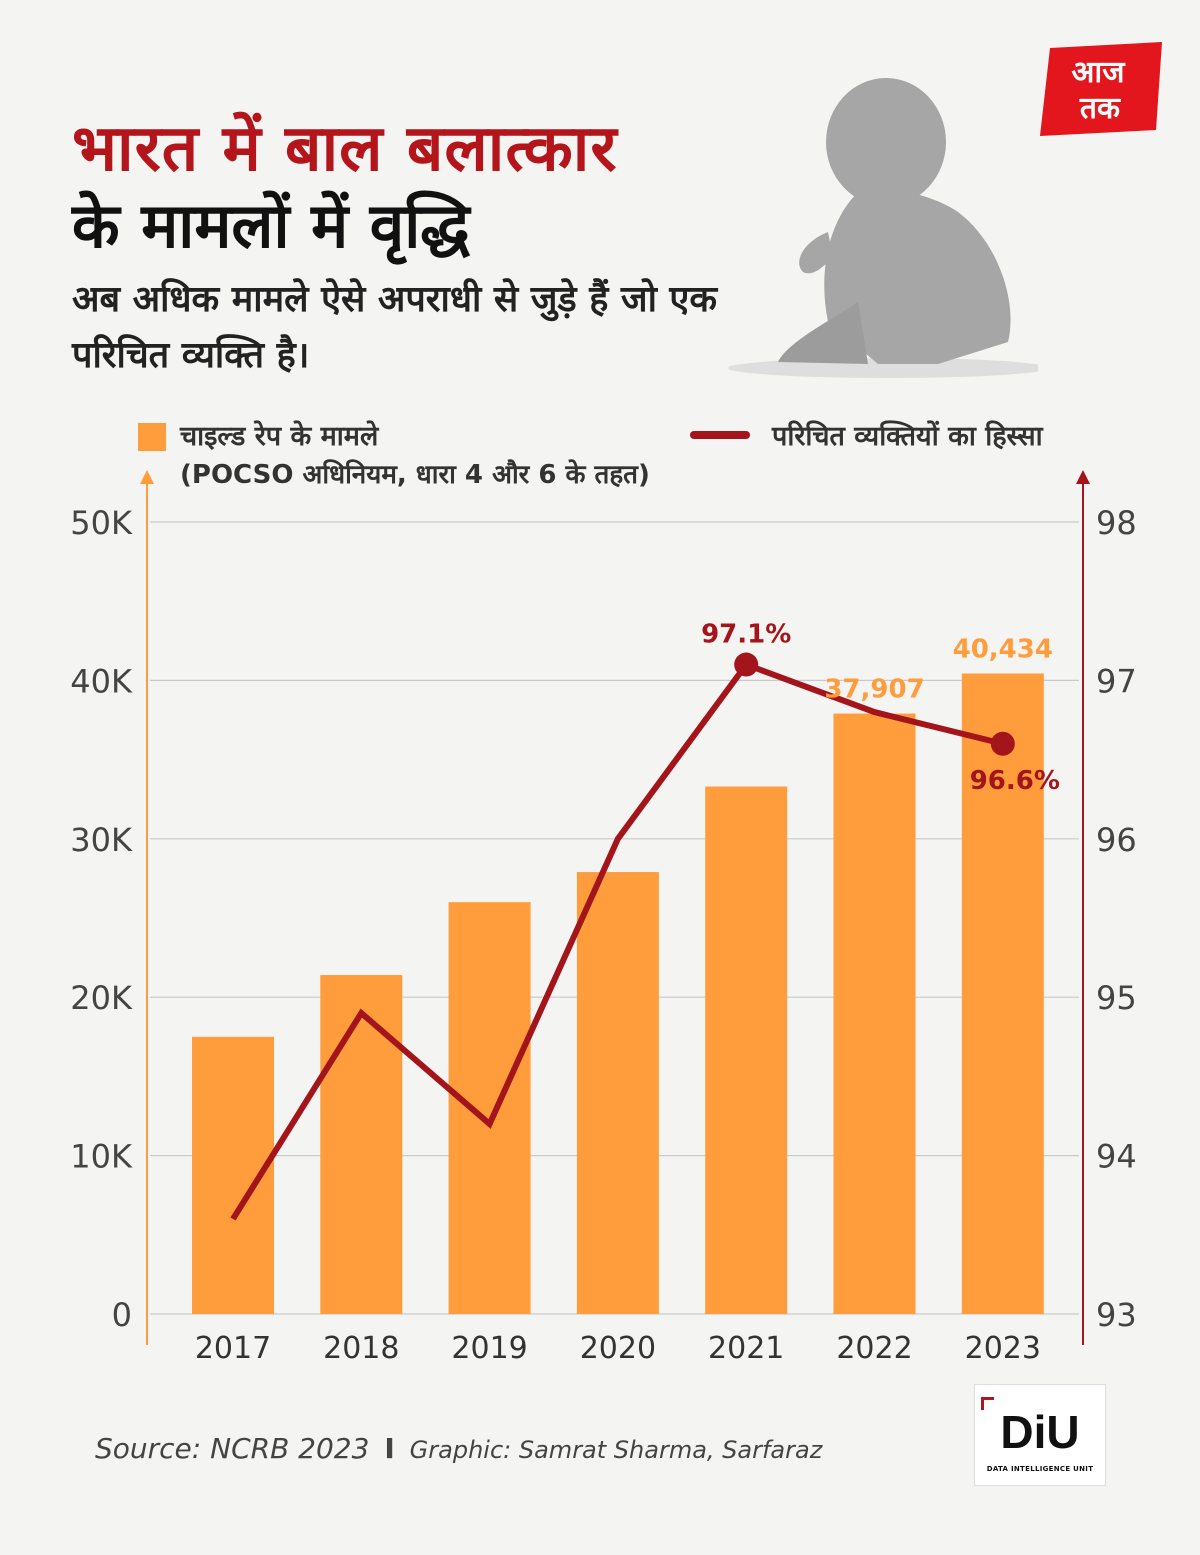  I want to click on y-left-tick-label: 50K, so click(101, 523).